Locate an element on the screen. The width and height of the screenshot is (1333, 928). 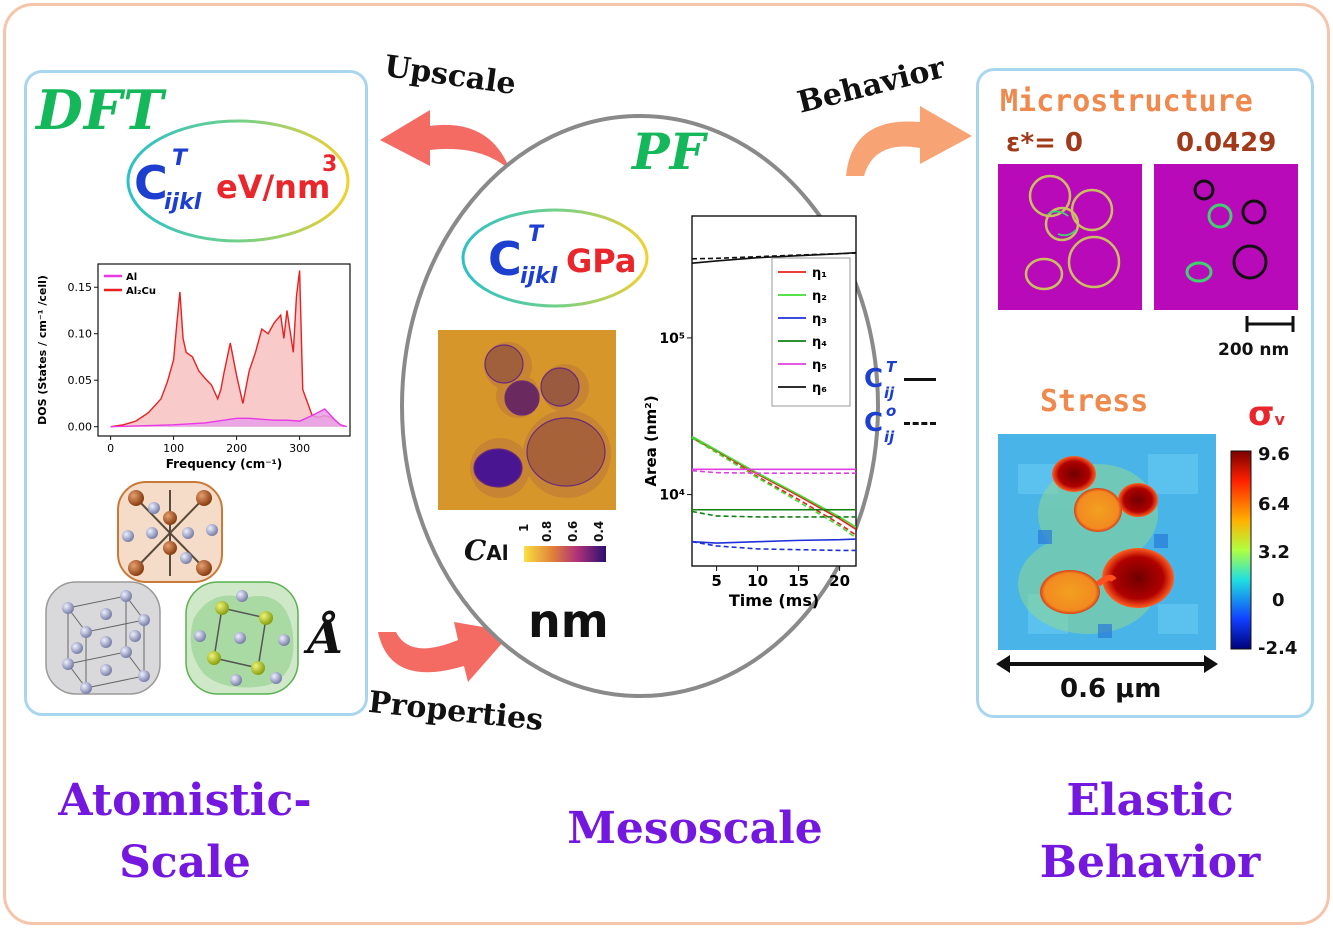
dft-title: DFT is located at coordinates (100, 110).